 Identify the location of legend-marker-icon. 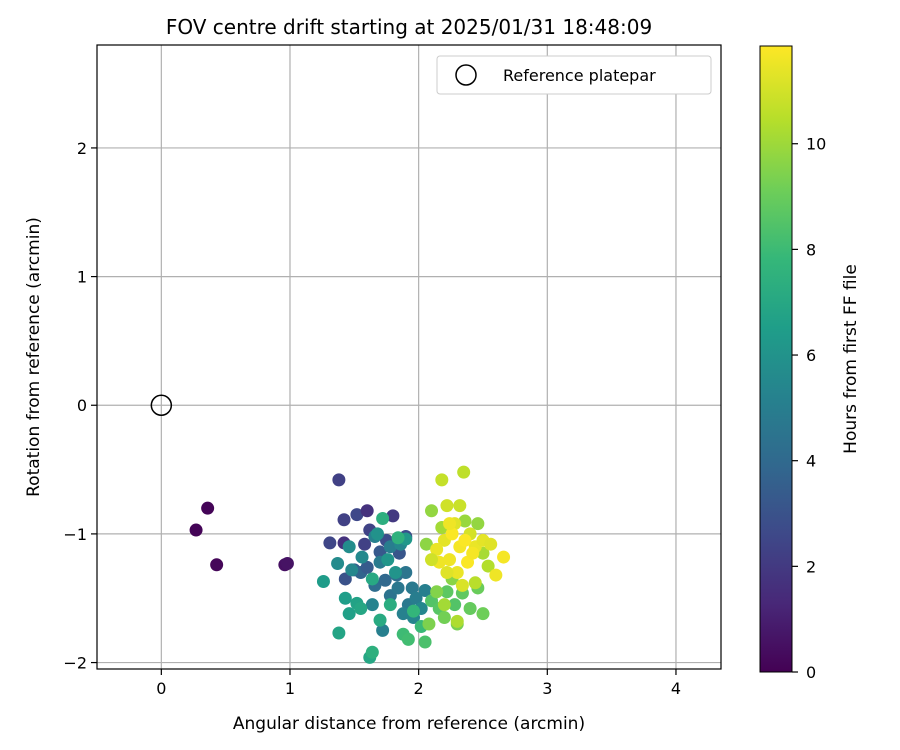
(466, 75).